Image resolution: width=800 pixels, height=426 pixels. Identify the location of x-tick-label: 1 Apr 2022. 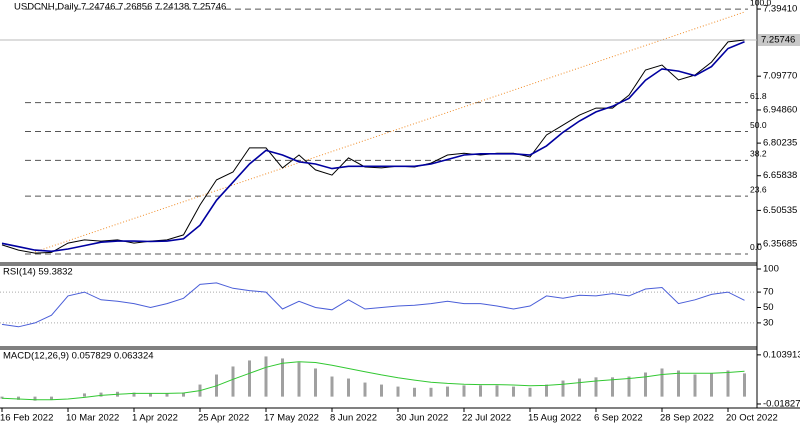
(155, 418).